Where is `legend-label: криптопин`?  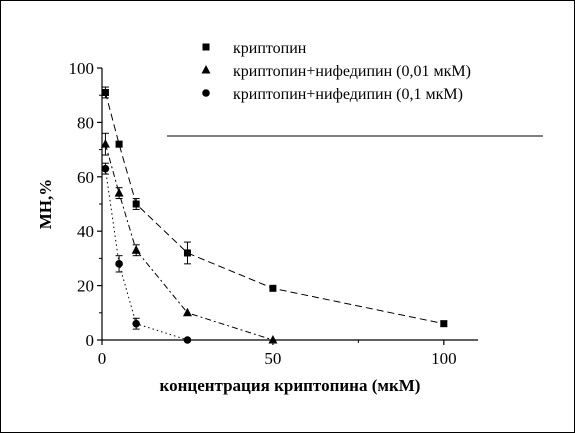 legend-label: криптопин is located at coordinates (270, 48).